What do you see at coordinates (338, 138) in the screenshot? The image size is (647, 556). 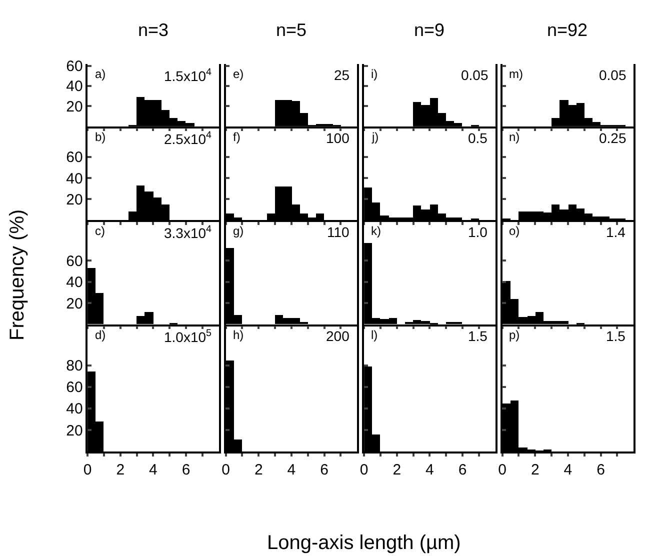 I see `annotation: 100` at bounding box center [338, 138].